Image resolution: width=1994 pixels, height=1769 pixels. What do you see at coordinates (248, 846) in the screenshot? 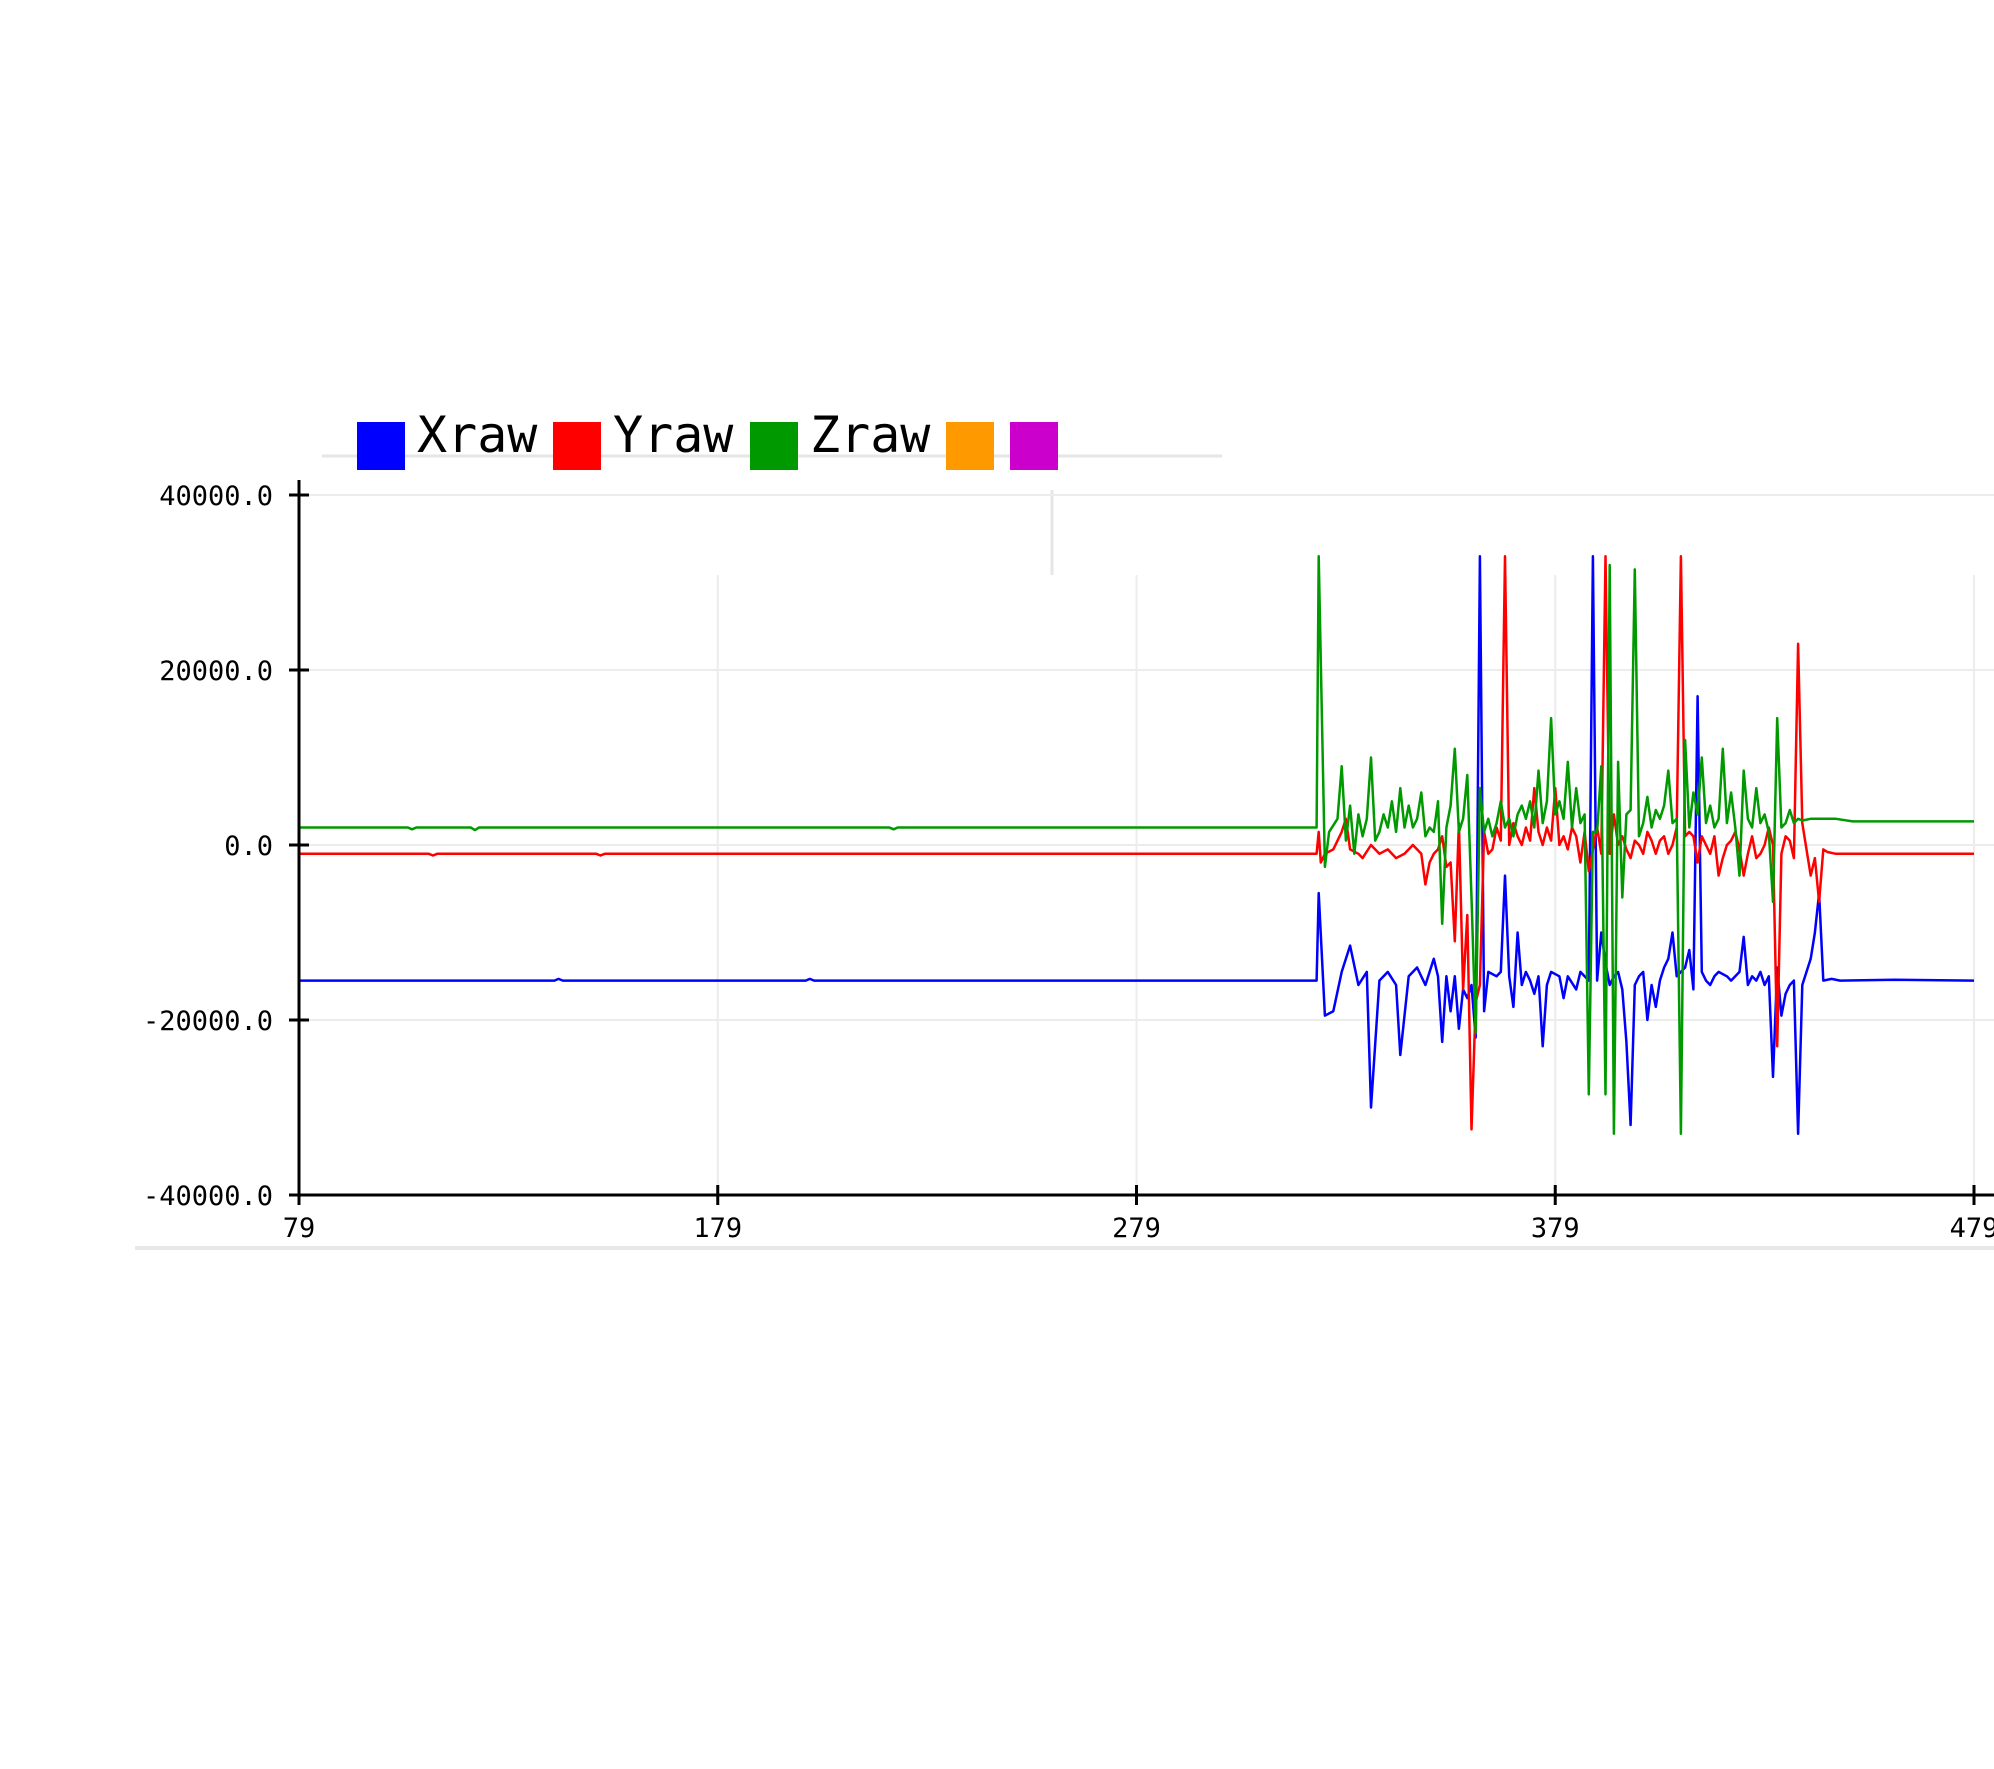
I see `y-tick-label: 0.0` at bounding box center [248, 846].